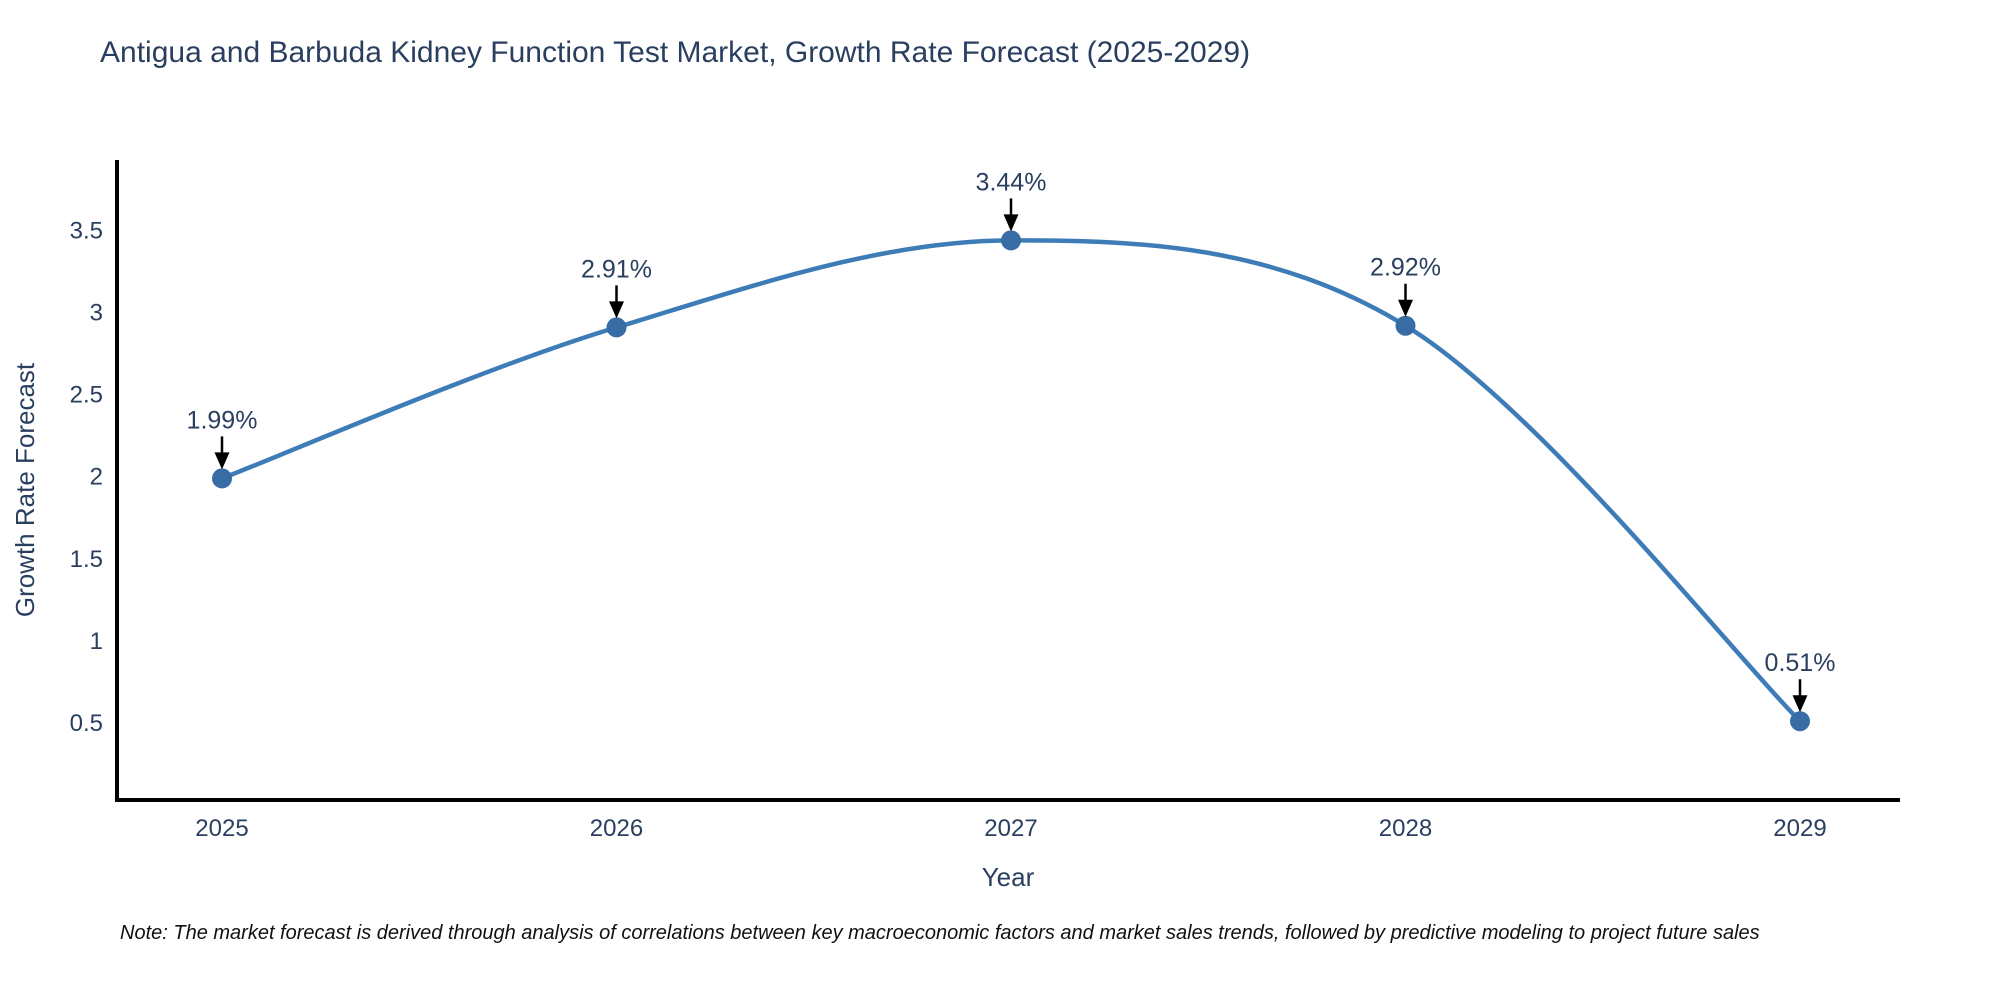 The height and width of the screenshot is (1000, 2000). What do you see at coordinates (1799, 828) in the screenshot?
I see `x-tick-label: 2029` at bounding box center [1799, 828].